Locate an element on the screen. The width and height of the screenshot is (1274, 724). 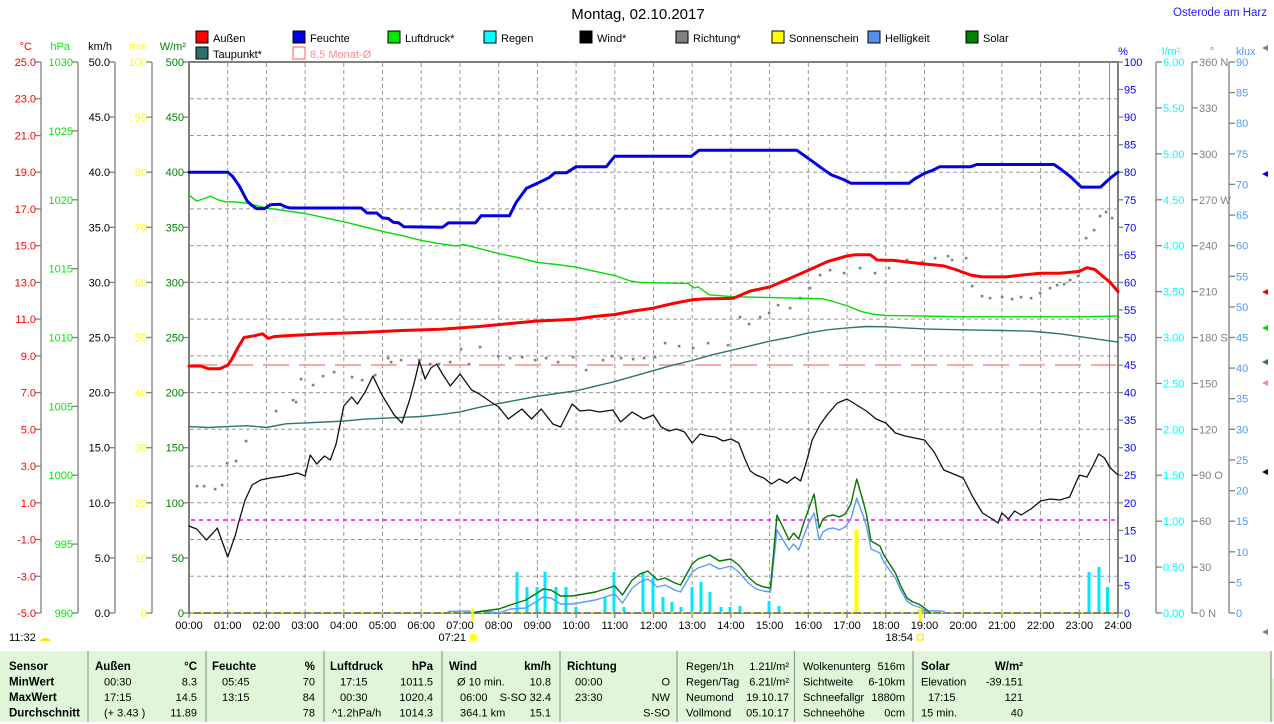
svg-text: 50.0 is located at coordinates (99, 63).